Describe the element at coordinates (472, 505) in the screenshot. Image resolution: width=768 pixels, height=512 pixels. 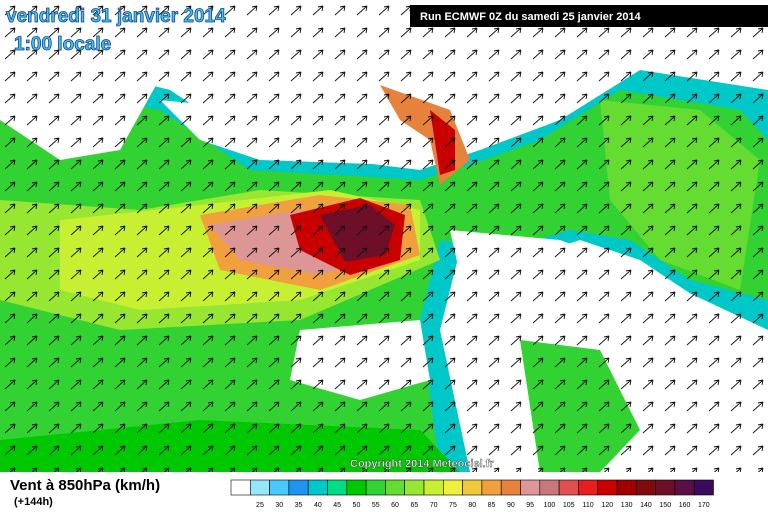
I see `legend-label: 80` at that location.